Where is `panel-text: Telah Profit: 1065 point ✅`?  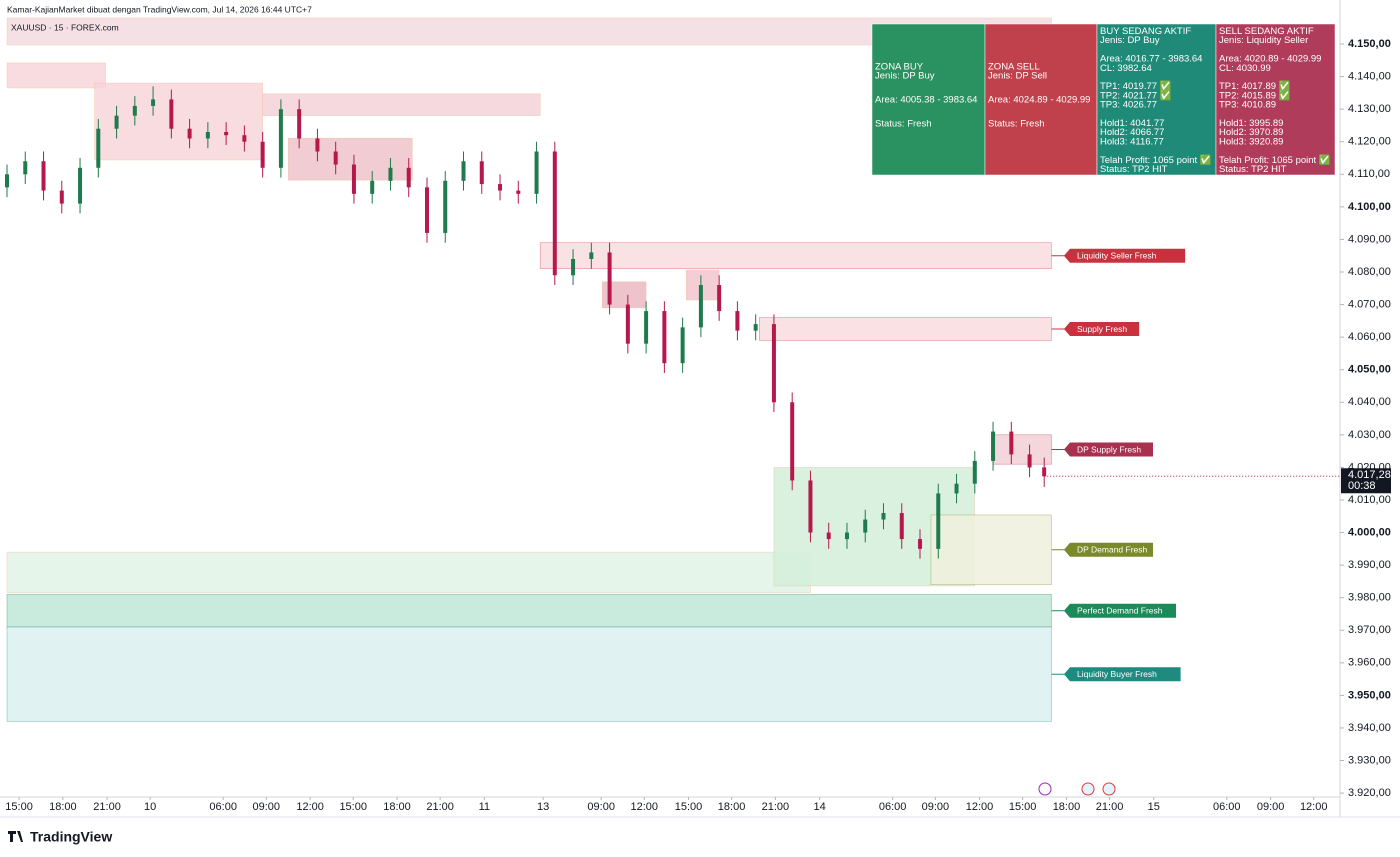 panel-text: Telah Profit: 1065 point ✅ is located at coordinates (1275, 160).